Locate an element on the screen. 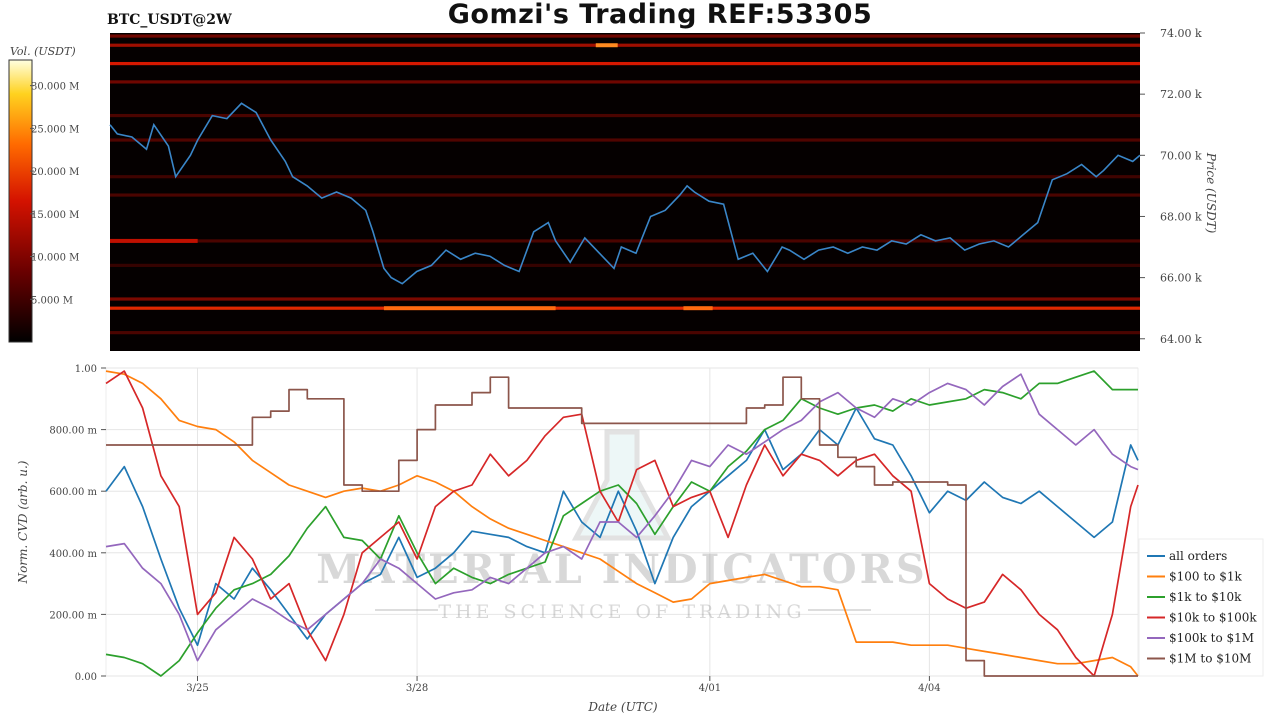 The width and height of the screenshot is (1280, 720). price-axis-label: Price (USDT) is located at coordinates (1211, 193).